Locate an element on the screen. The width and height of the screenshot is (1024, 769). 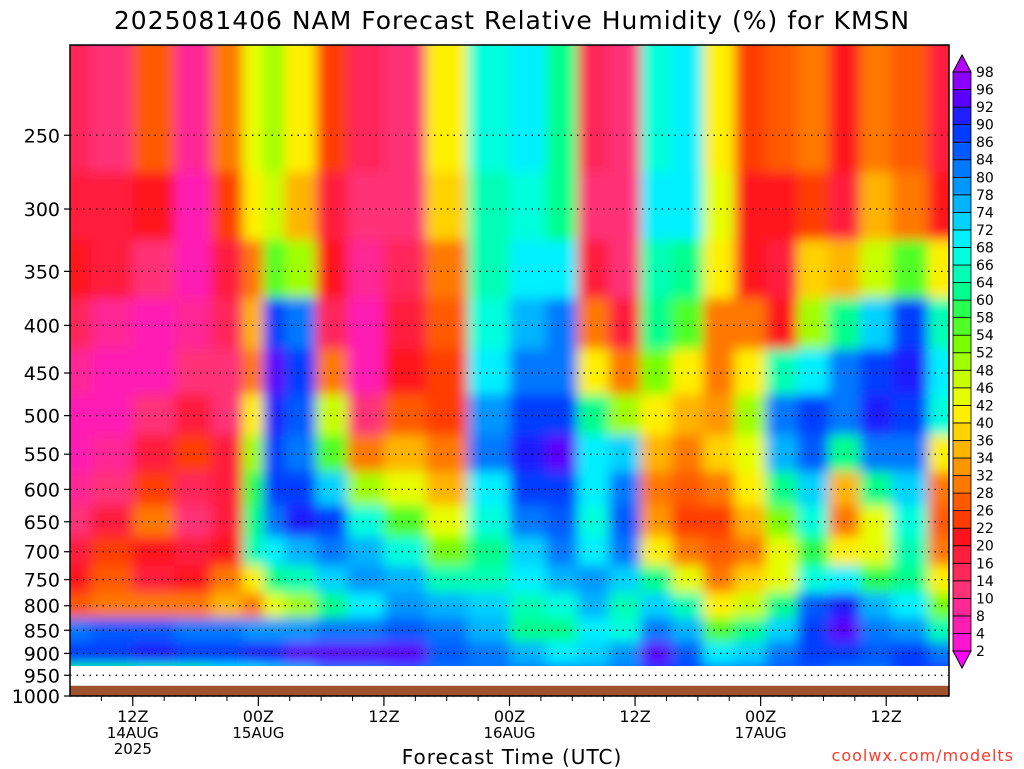
y-tick-label: 400 is located at coordinates (42, 326).